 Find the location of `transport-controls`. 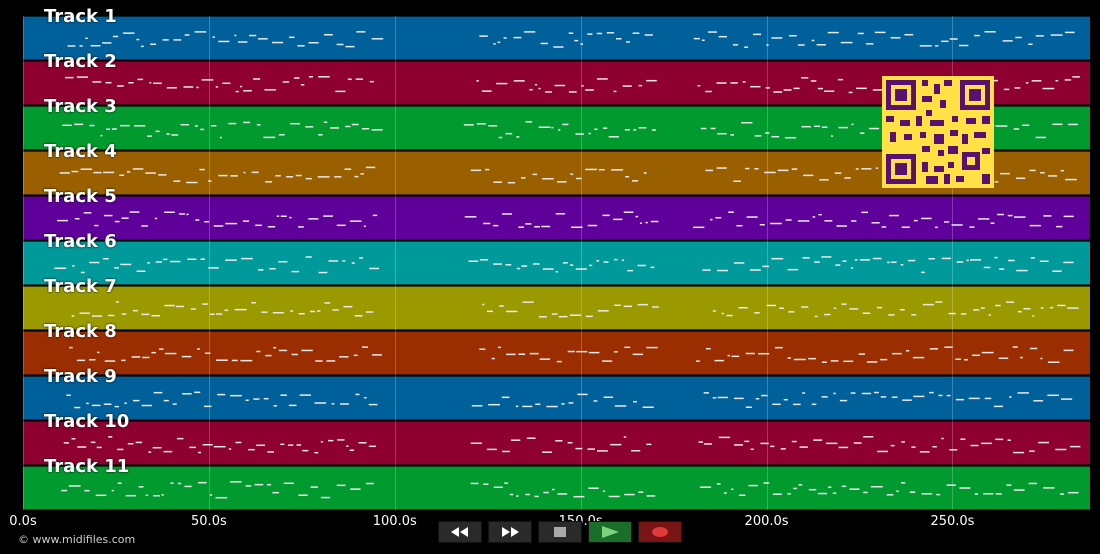

transport-controls is located at coordinates (560, 532).